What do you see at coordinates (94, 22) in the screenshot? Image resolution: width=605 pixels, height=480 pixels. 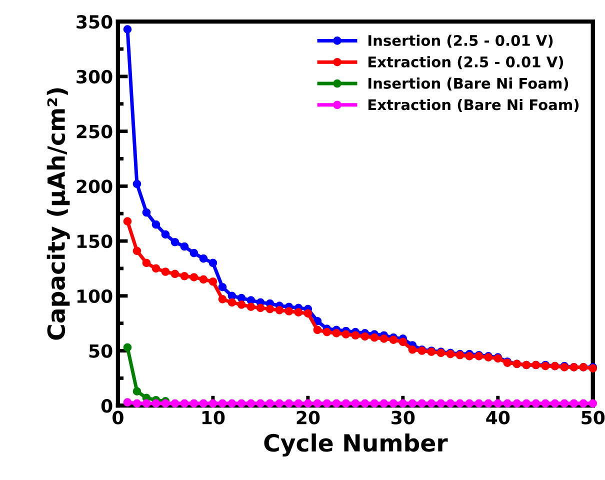 I see `y-tick-label: 350` at bounding box center [94, 22].